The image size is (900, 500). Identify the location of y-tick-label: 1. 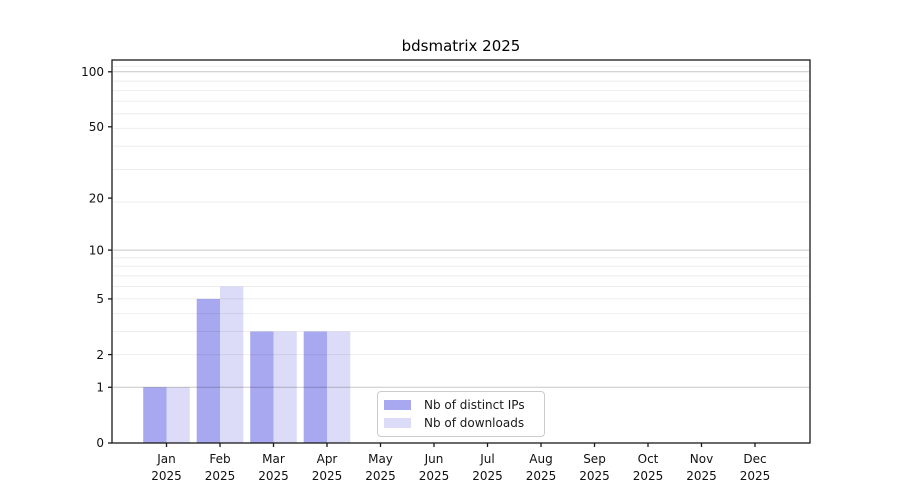
(100, 388).